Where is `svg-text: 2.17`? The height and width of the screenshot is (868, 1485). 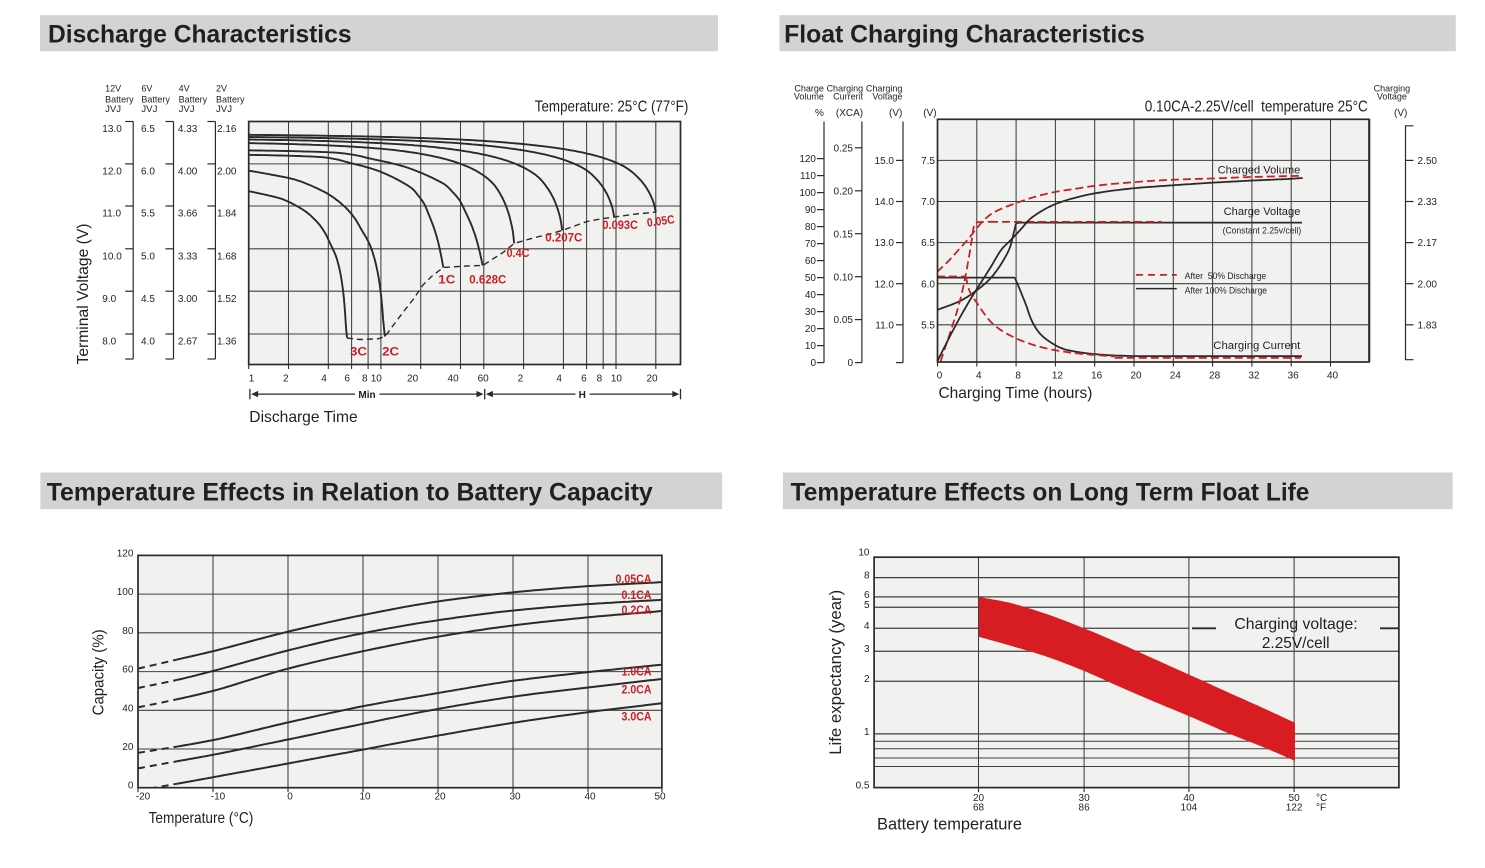 svg-text: 2.17 is located at coordinates (1428, 243).